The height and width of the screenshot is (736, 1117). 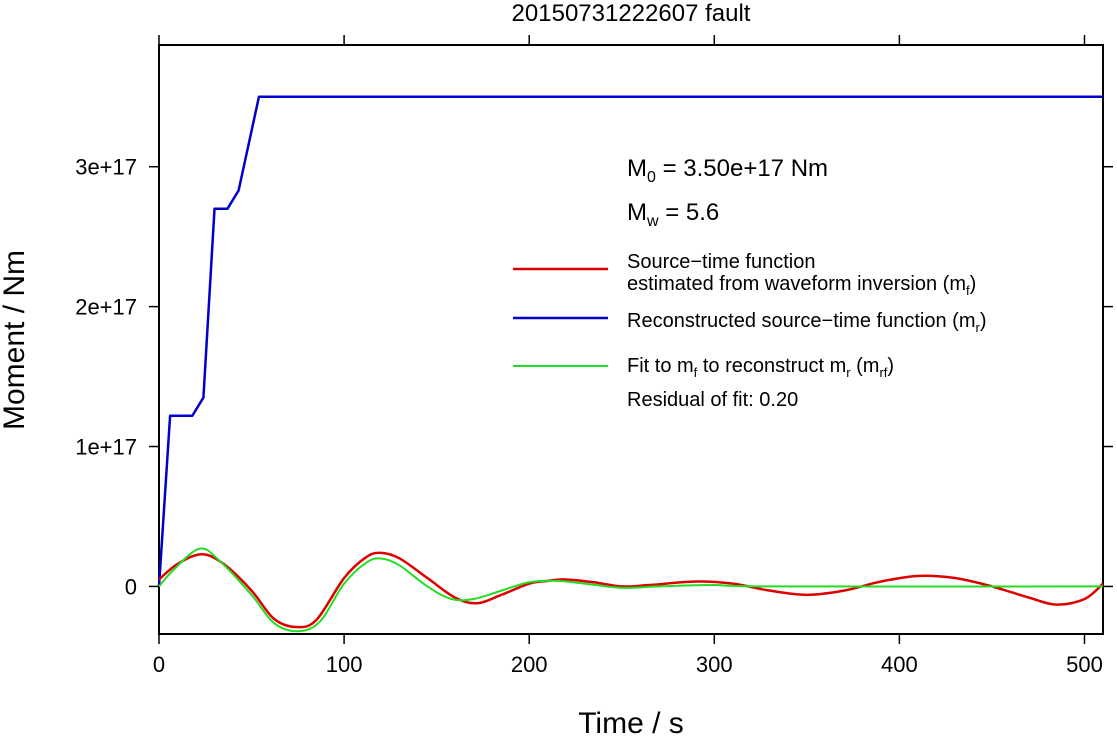 What do you see at coordinates (968, 290) in the screenshot?
I see `legend-label-mf-sub: f` at bounding box center [968, 290].